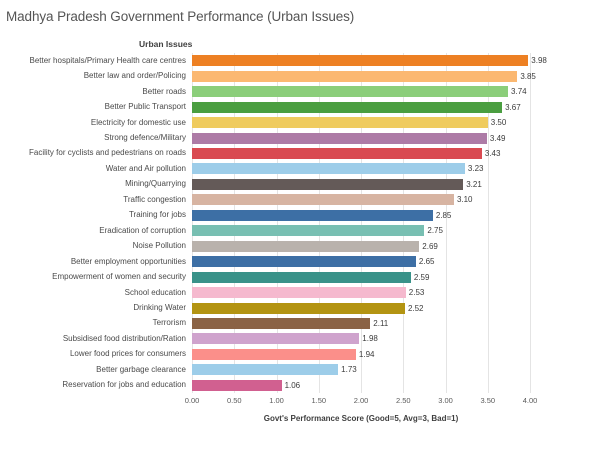 The height and width of the screenshot is (450, 600). Describe the element at coordinates (192, 400) in the screenshot. I see `x-tick-label: 0.00` at that location.